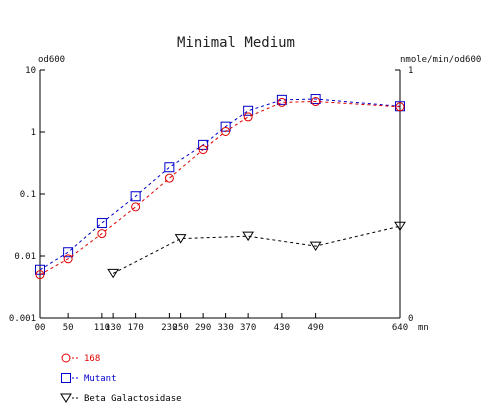 The image size is (490, 405). Describe the element at coordinates (282, 328) in the screenshot. I see `x-tick-label: 430` at that location.